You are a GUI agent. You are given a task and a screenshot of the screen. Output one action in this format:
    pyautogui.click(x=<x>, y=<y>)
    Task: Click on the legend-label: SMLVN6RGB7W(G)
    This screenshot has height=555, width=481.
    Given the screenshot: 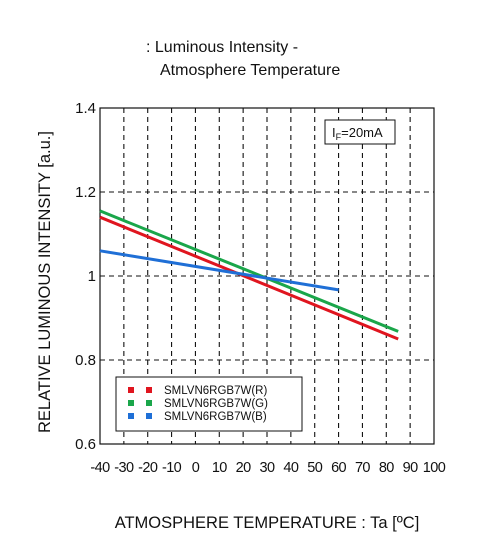 What is the action you would take?
    pyautogui.click(x=216, y=404)
    